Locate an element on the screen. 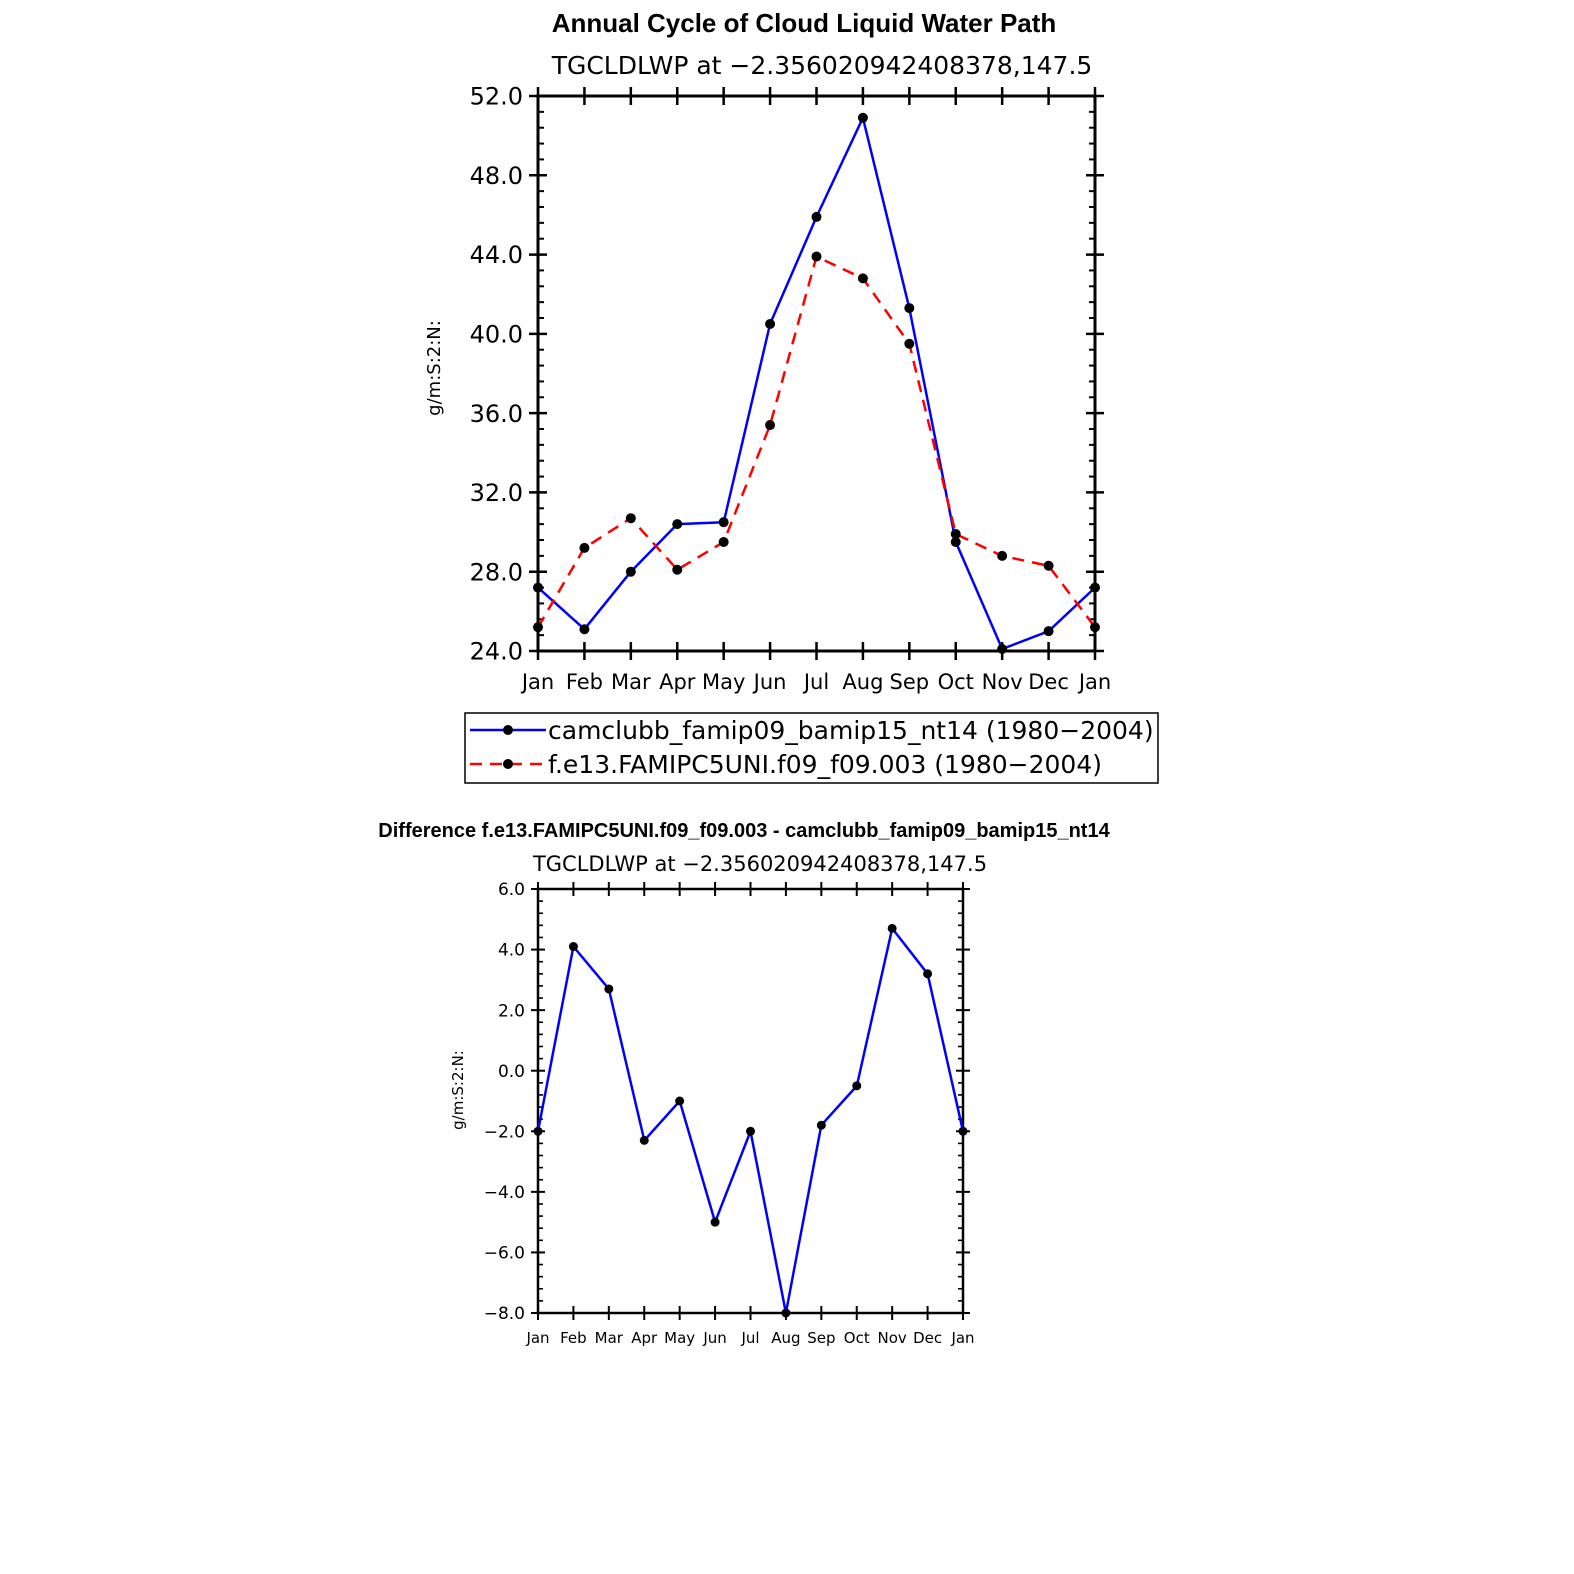 This screenshot has width=1574, height=1574. difference-chart-subtitle: TGCLDLWP at −2.356020942408378,147.5 is located at coordinates (759, 864).